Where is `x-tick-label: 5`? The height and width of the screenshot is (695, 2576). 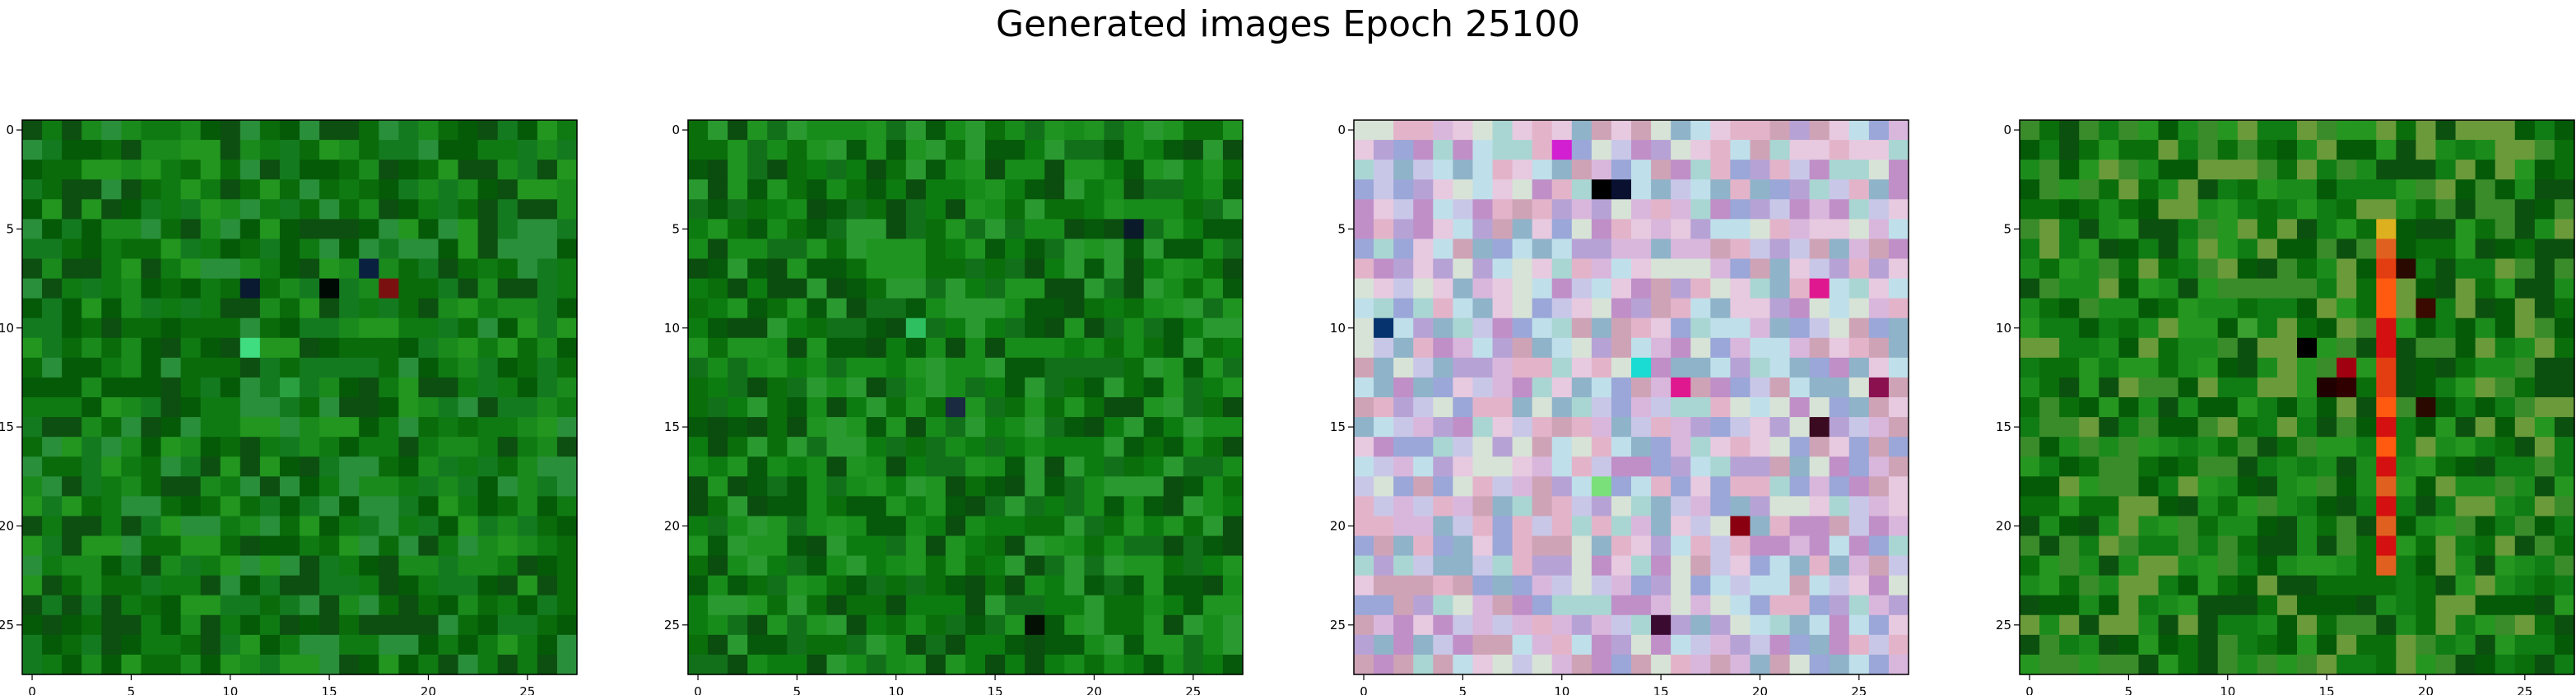
x-tick-label: 5 is located at coordinates (2129, 689).